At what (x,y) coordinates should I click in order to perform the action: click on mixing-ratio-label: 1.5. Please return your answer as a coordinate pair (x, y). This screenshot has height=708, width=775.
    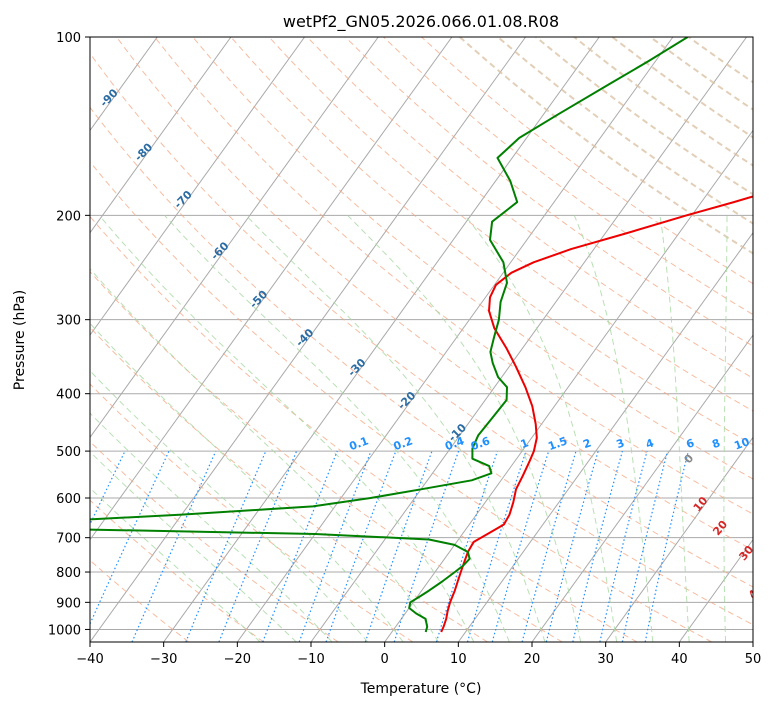
    Looking at the image, I should click on (557, 443).